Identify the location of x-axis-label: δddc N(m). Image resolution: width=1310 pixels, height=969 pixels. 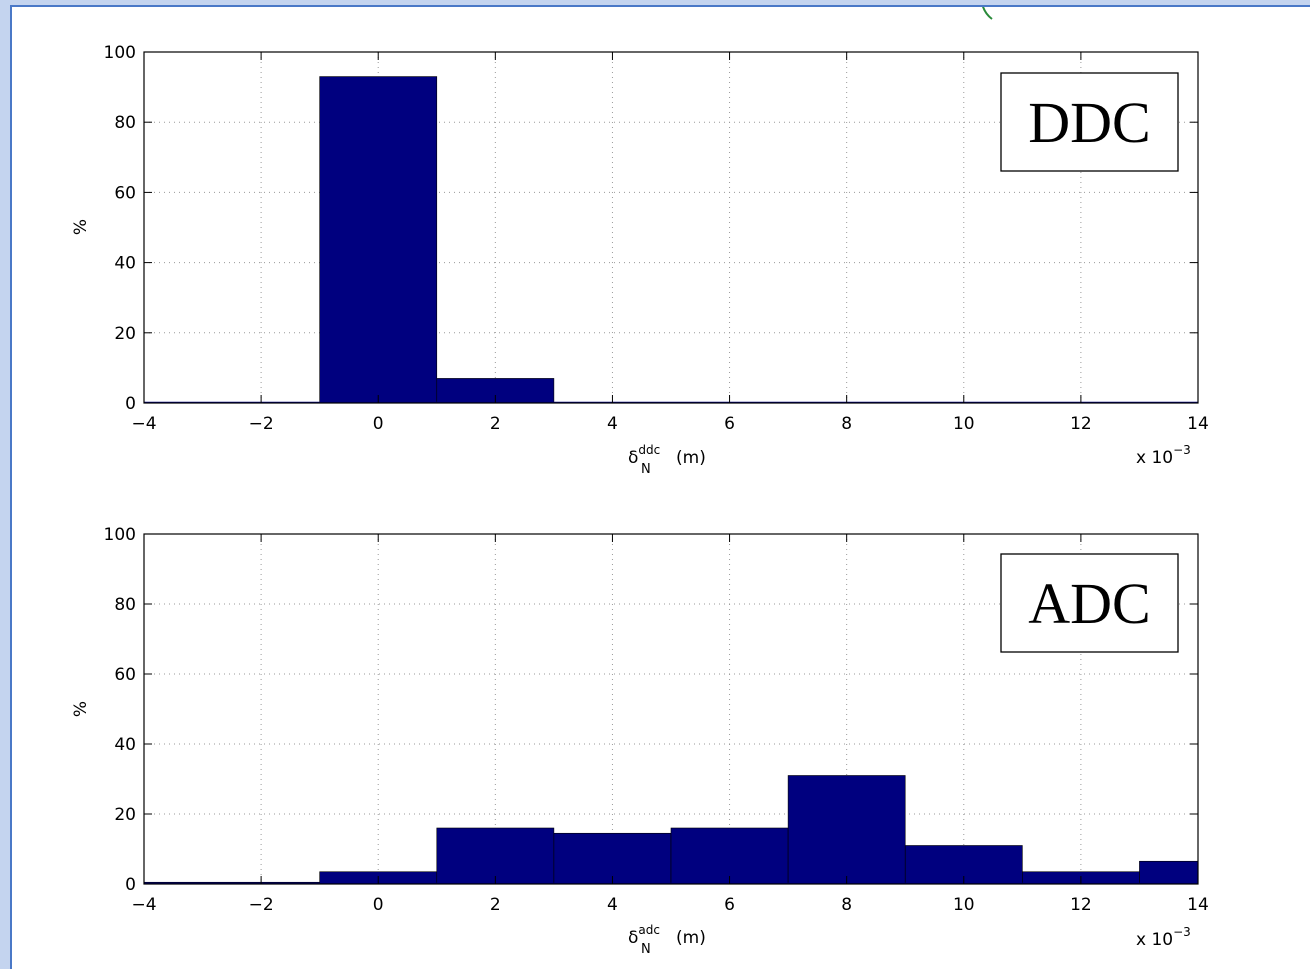
(667, 460).